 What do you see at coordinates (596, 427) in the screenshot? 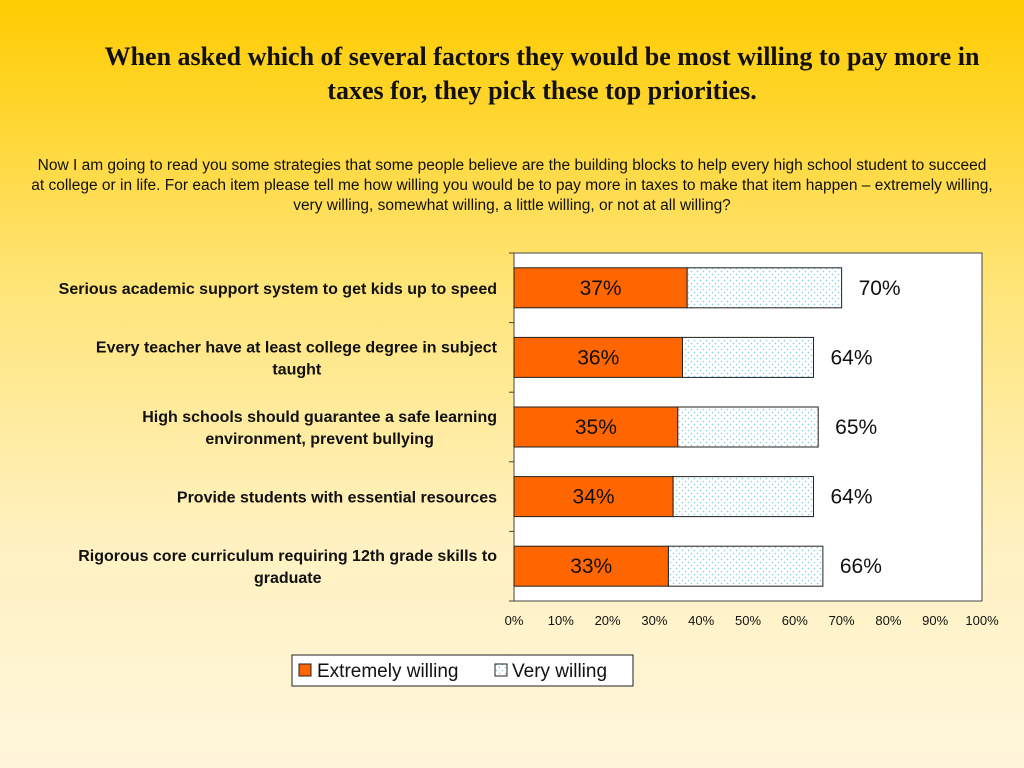
I see `data-label-extremely-willing: 35%` at bounding box center [596, 427].